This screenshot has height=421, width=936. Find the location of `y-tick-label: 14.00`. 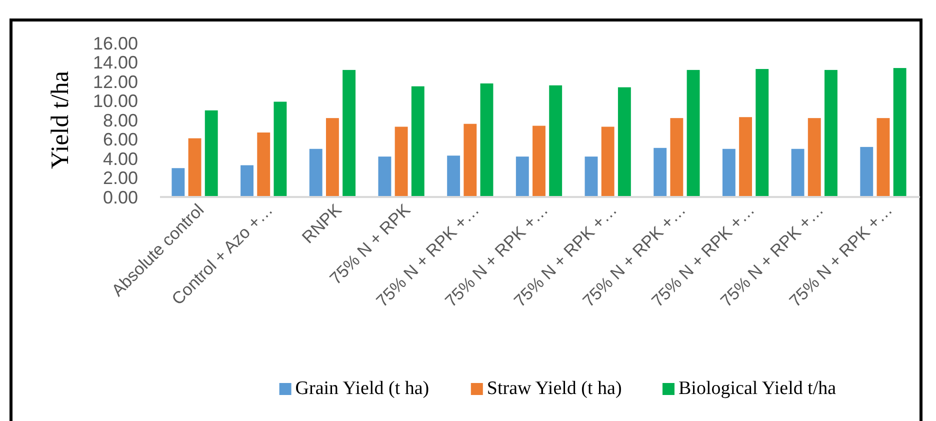

y-tick-label: 14.00 is located at coordinates (115, 62).